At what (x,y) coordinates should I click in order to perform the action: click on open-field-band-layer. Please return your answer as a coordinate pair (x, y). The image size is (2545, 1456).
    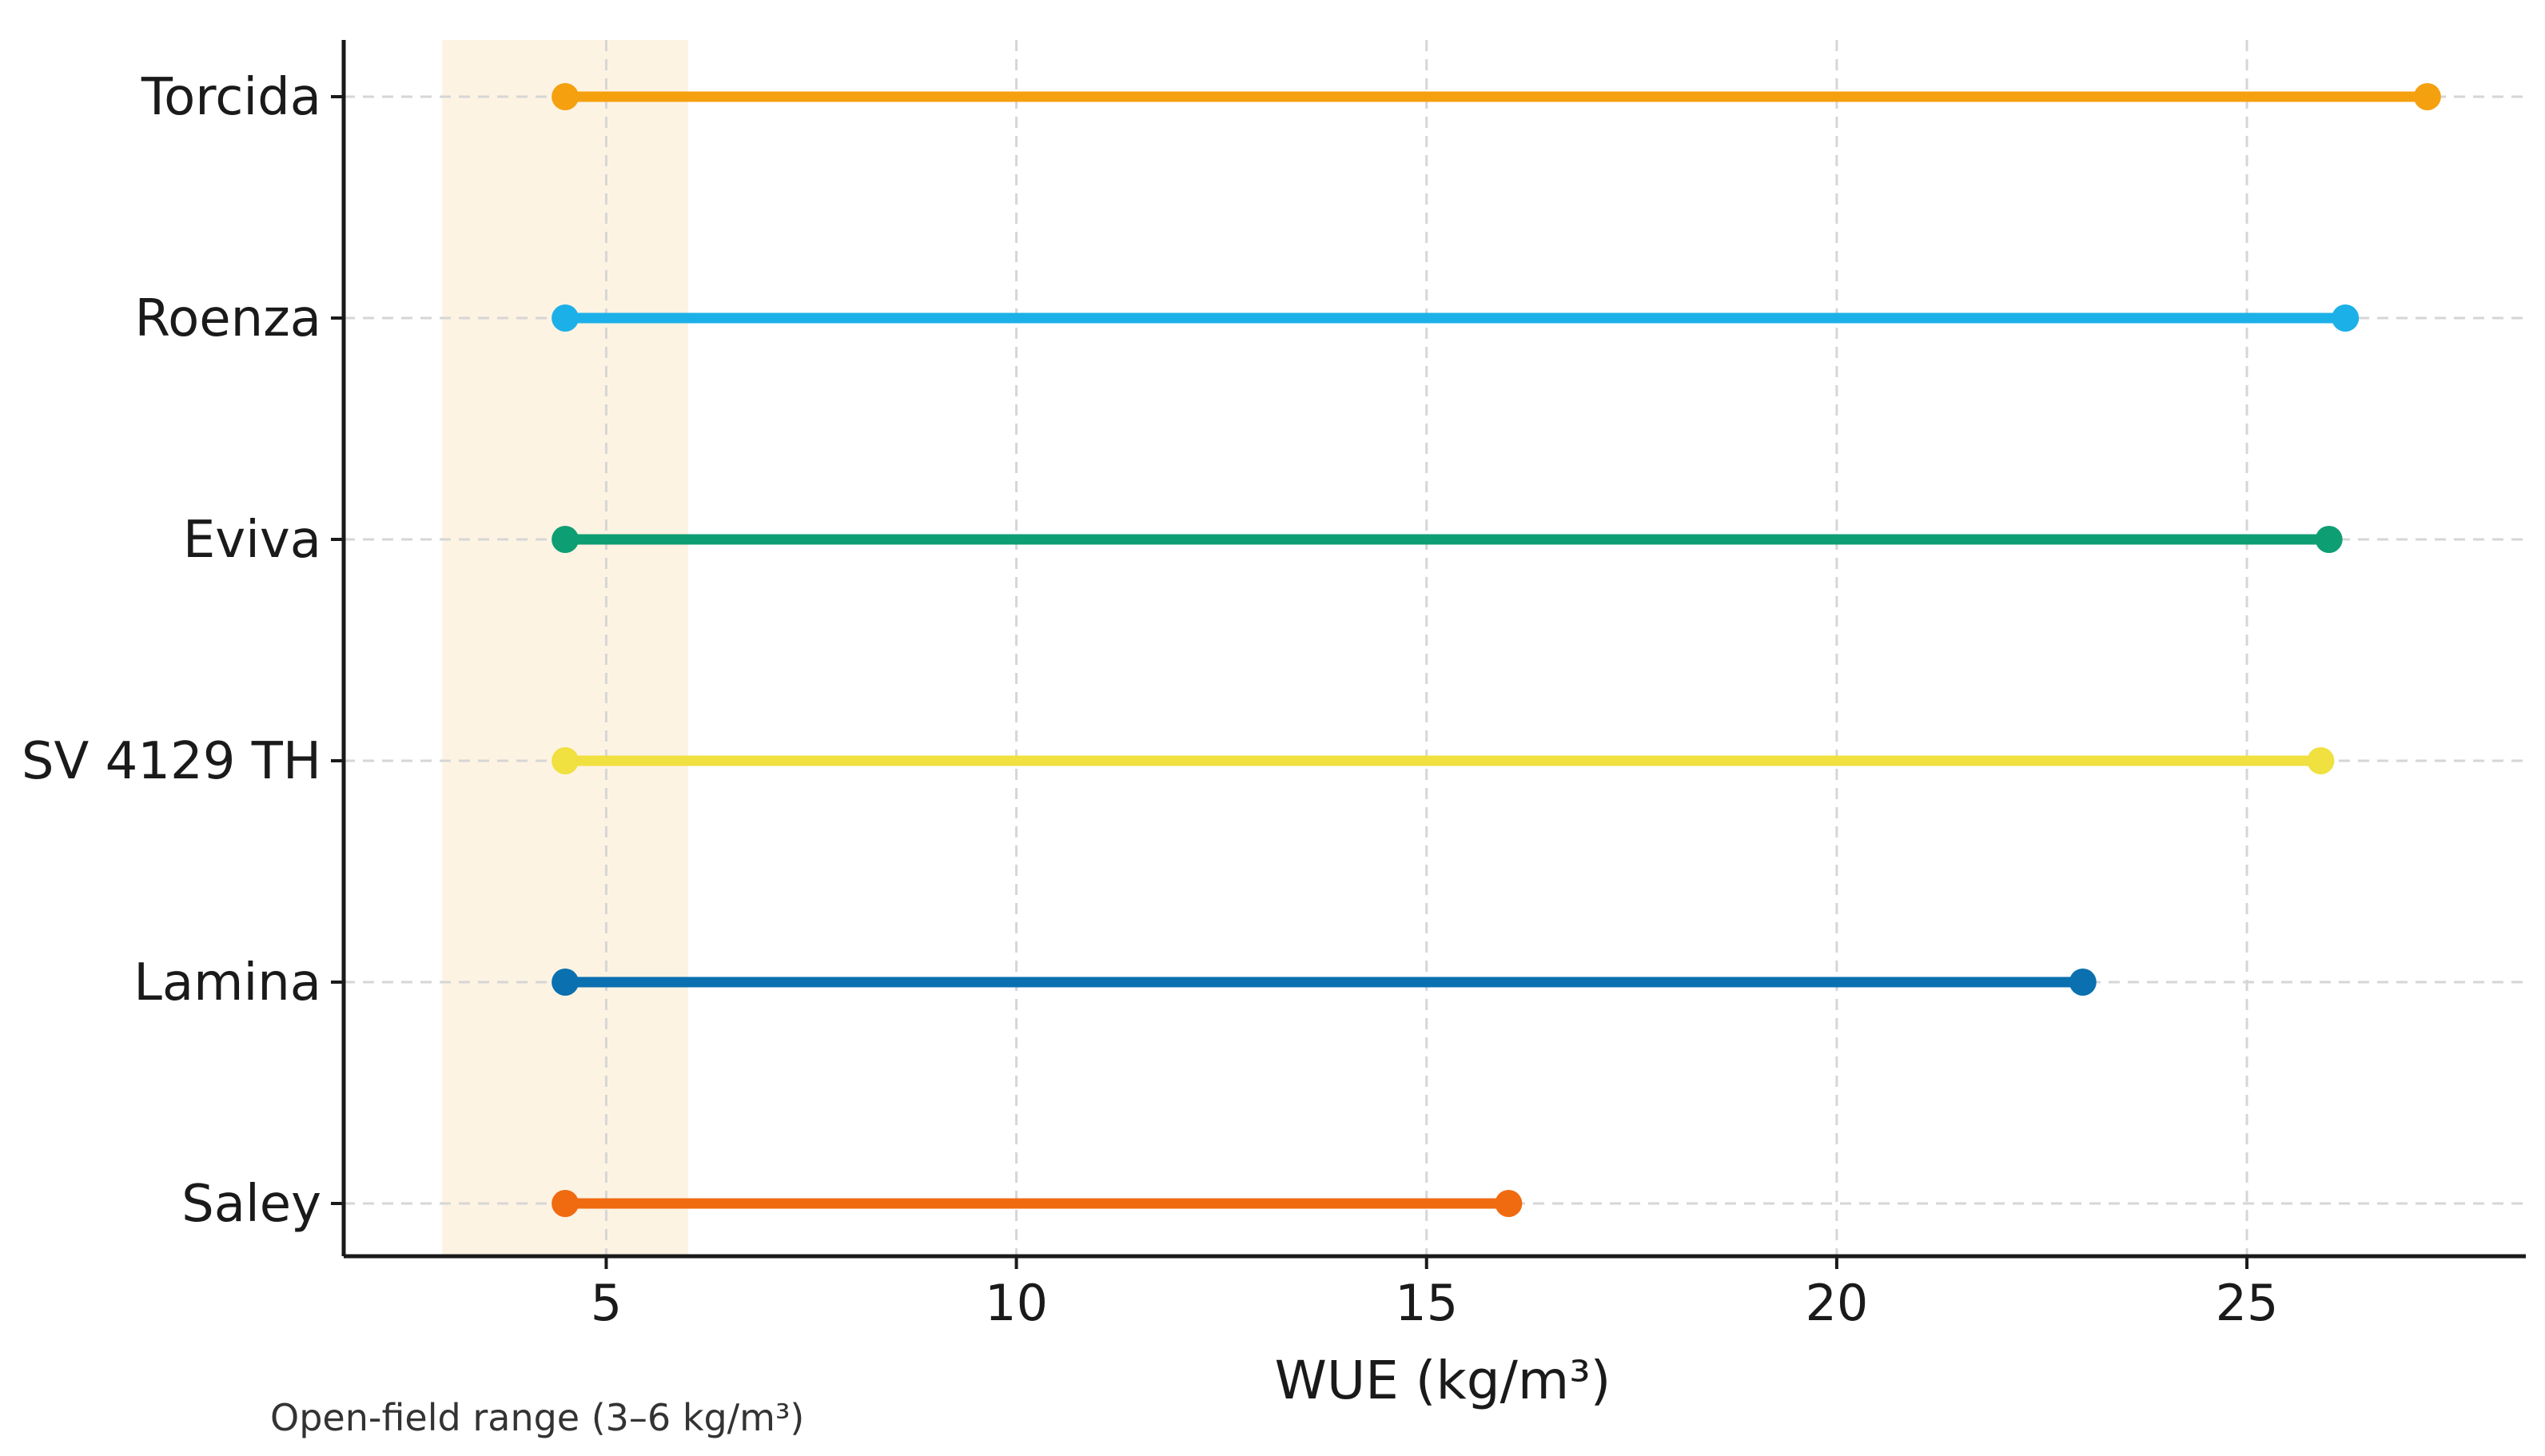
    Looking at the image, I should click on (565, 648).